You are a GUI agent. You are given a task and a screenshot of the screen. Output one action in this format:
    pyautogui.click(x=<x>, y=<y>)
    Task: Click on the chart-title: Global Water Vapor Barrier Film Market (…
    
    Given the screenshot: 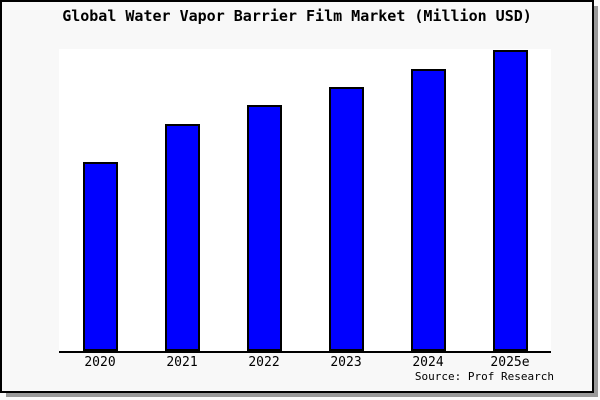 What is the action you would take?
    pyautogui.click(x=297, y=16)
    